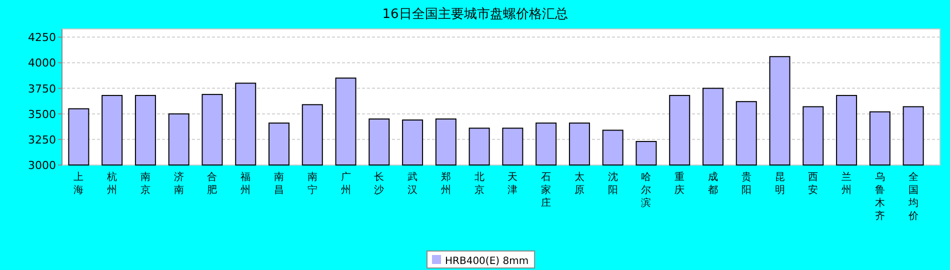  I want to click on y-tick-label: 3750, so click(42, 89).